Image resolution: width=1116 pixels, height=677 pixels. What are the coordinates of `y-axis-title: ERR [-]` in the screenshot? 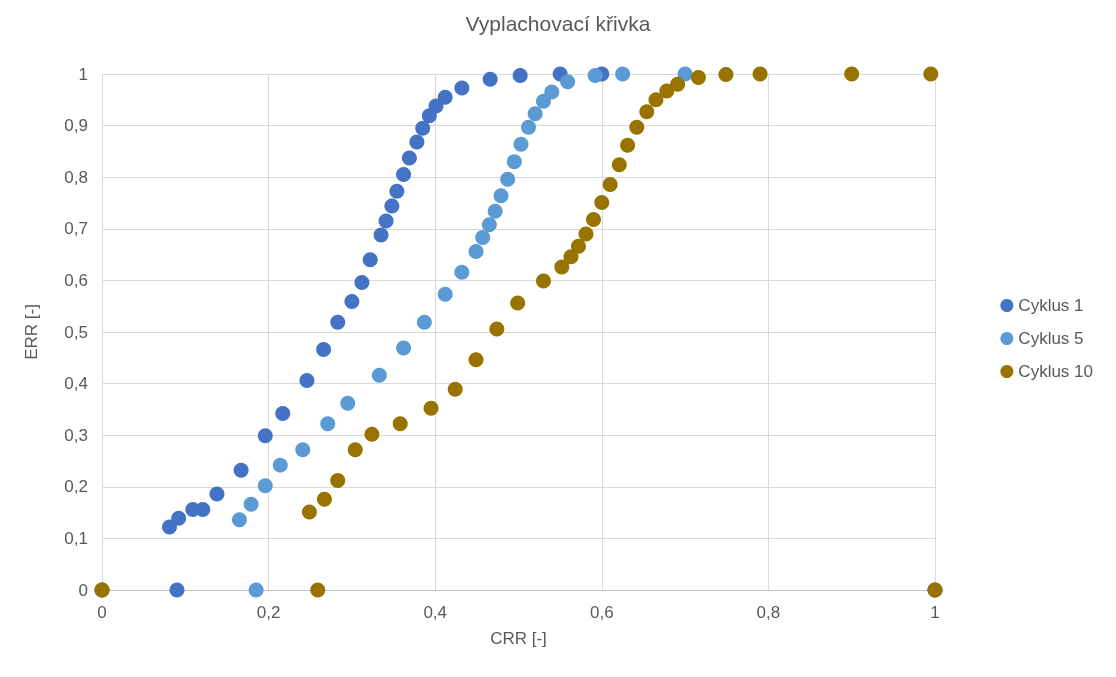 It's located at (31, 332).